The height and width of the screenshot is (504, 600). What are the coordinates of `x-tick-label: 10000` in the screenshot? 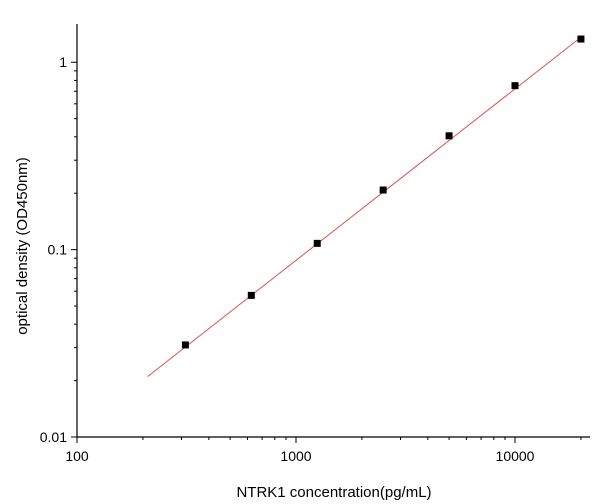 It's located at (515, 456).